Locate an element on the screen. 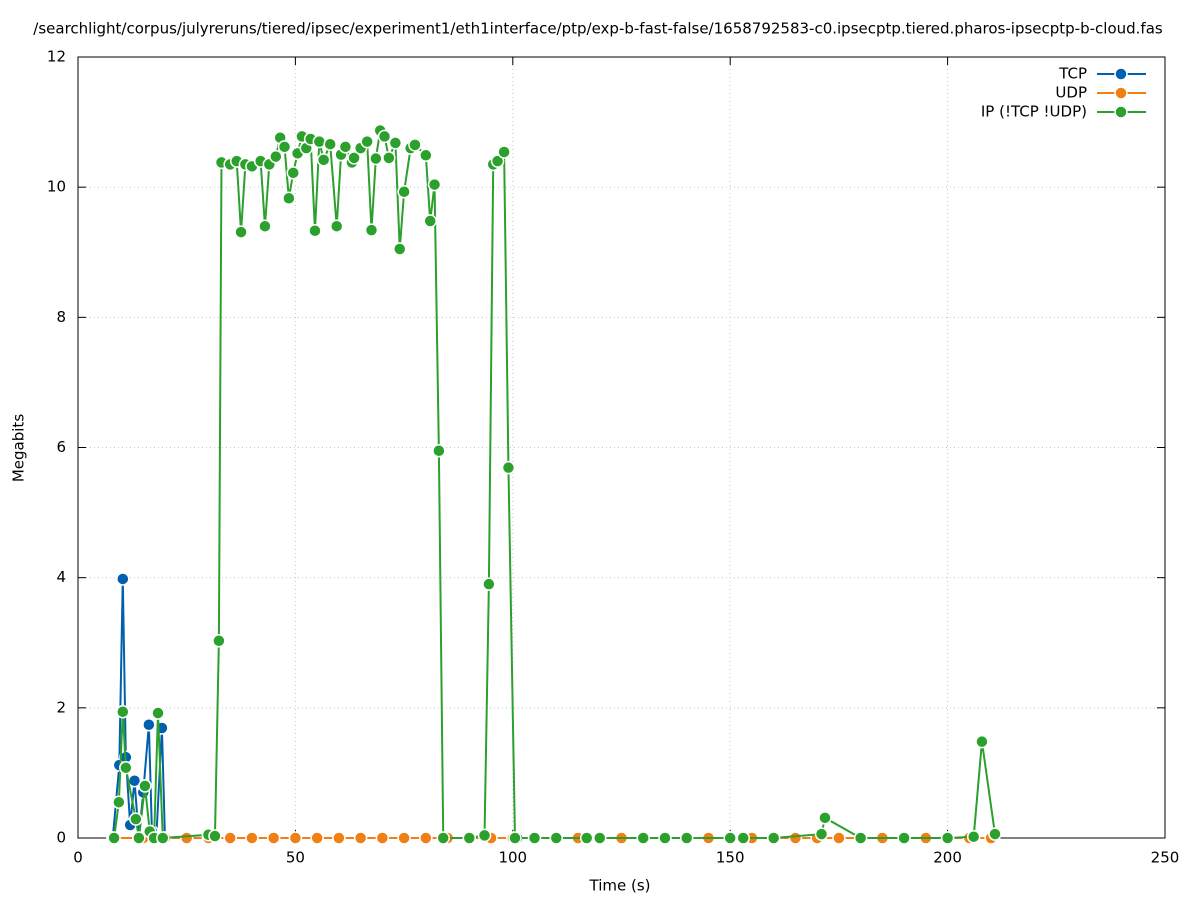 The image size is (1197, 900). y-tick-label: 12 is located at coordinates (56, 57).